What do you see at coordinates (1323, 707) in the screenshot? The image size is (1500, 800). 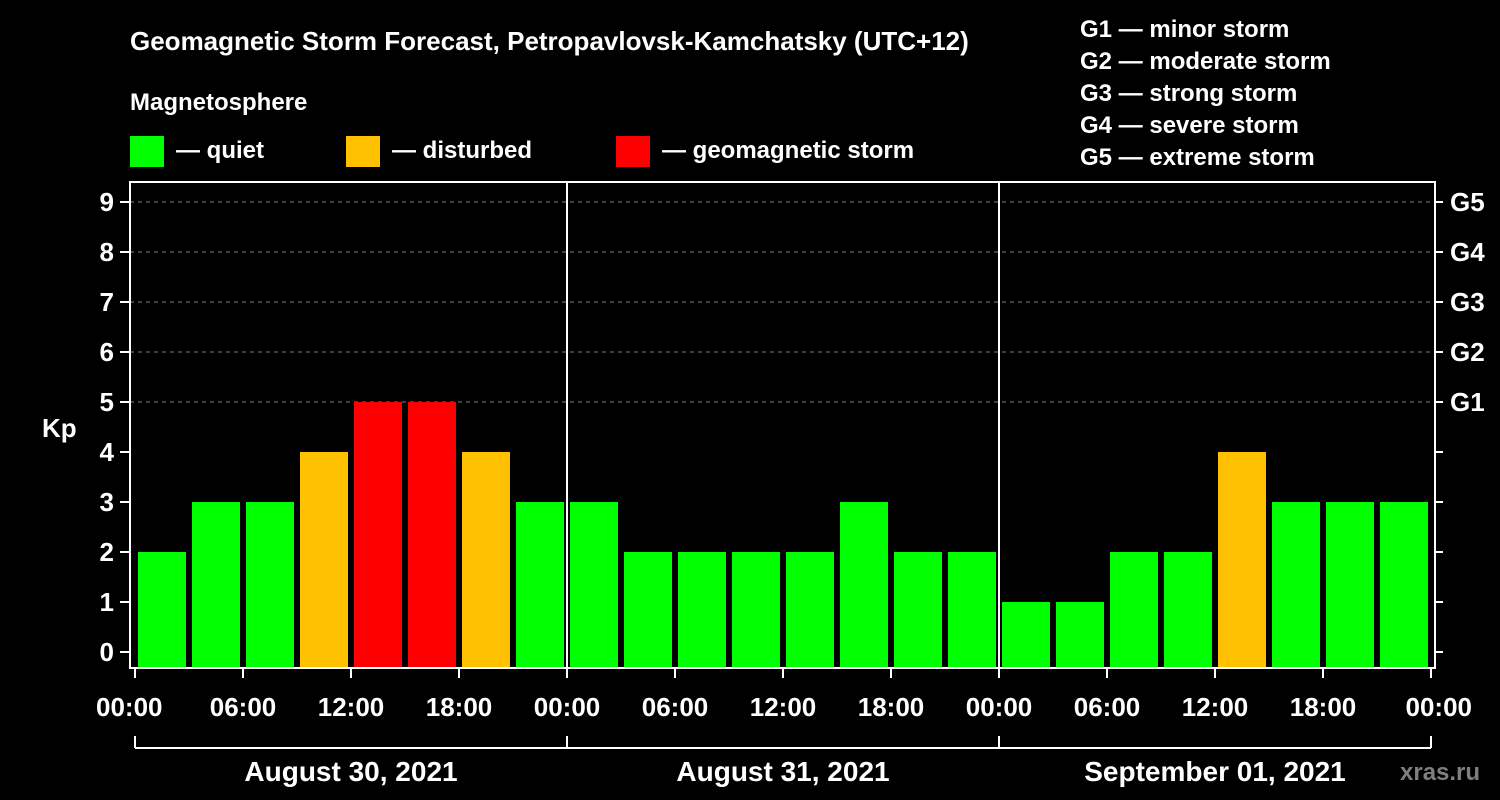 I see `x-tick-label-11: 18:00` at bounding box center [1323, 707].